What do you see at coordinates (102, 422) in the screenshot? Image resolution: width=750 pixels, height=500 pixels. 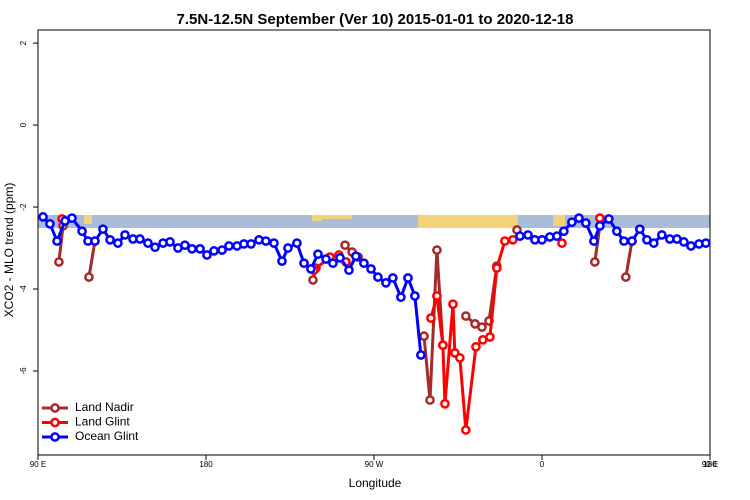 I see `legend-label: Land Glint` at bounding box center [102, 422].